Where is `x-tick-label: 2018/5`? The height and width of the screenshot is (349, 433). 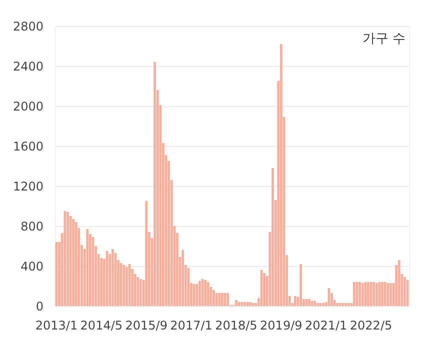
x-tick-label: 2018/5 is located at coordinates (236, 325).